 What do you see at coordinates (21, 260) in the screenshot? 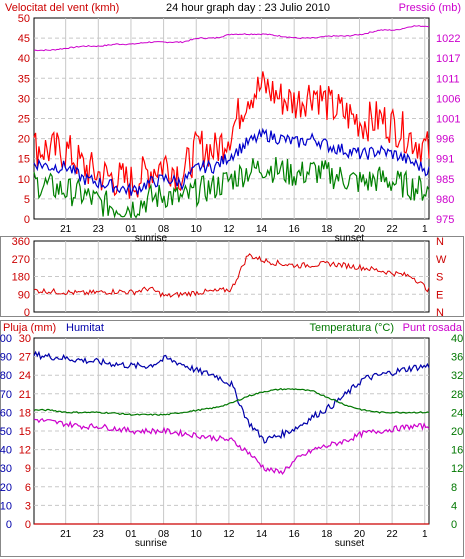
I see `direction-y-tick-label: 270` at bounding box center [21, 260].